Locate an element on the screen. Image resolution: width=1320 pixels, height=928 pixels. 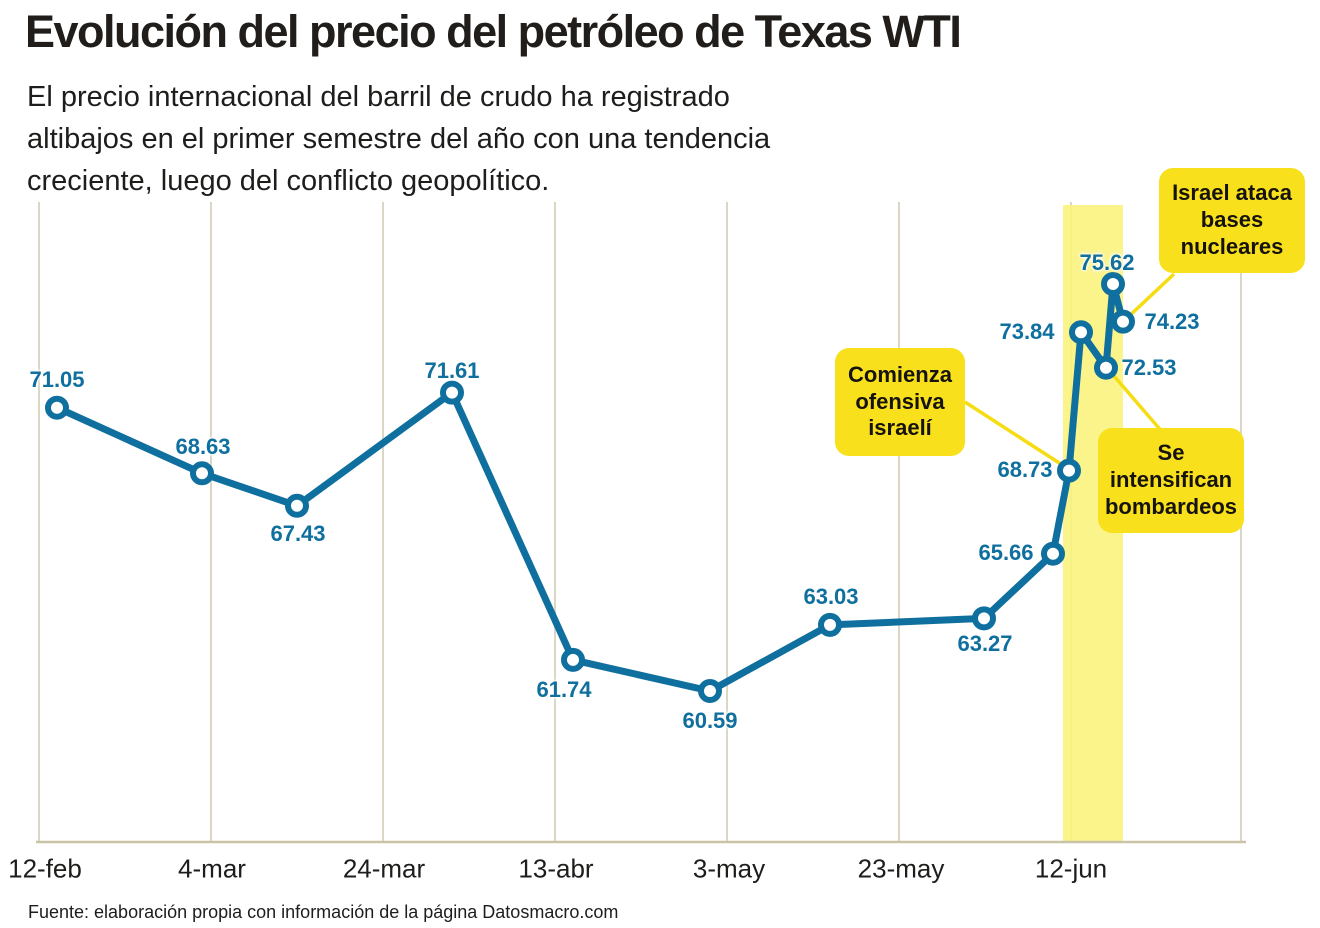
annotation-box: Israel ataca bases nucleares is located at coordinates (1232, 220).